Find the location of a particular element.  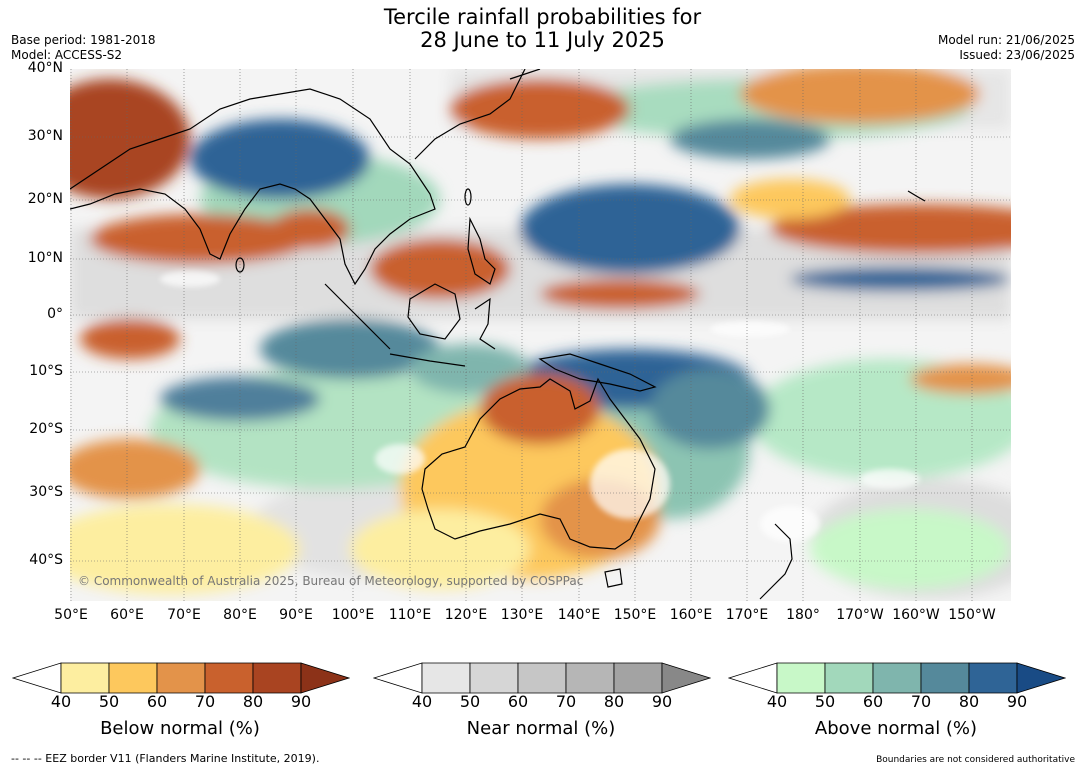

lon-tick-label: 160°W is located at coordinates (916, 615).